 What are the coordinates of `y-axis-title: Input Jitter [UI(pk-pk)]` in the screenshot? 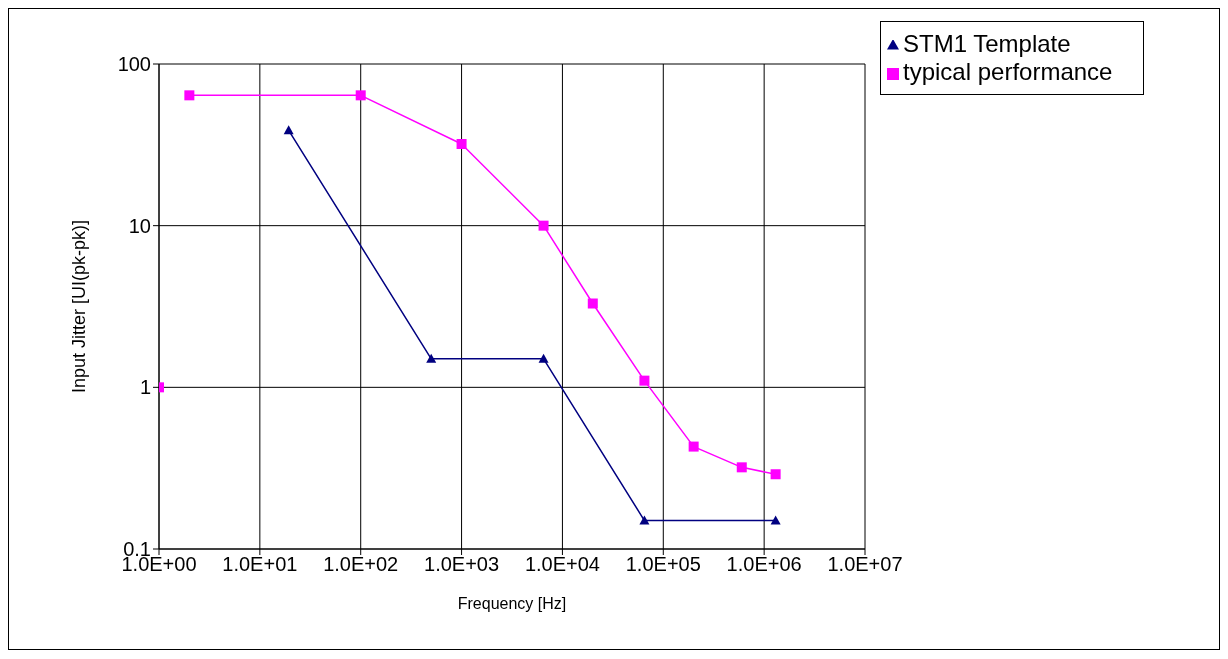 It's located at (79, 306).